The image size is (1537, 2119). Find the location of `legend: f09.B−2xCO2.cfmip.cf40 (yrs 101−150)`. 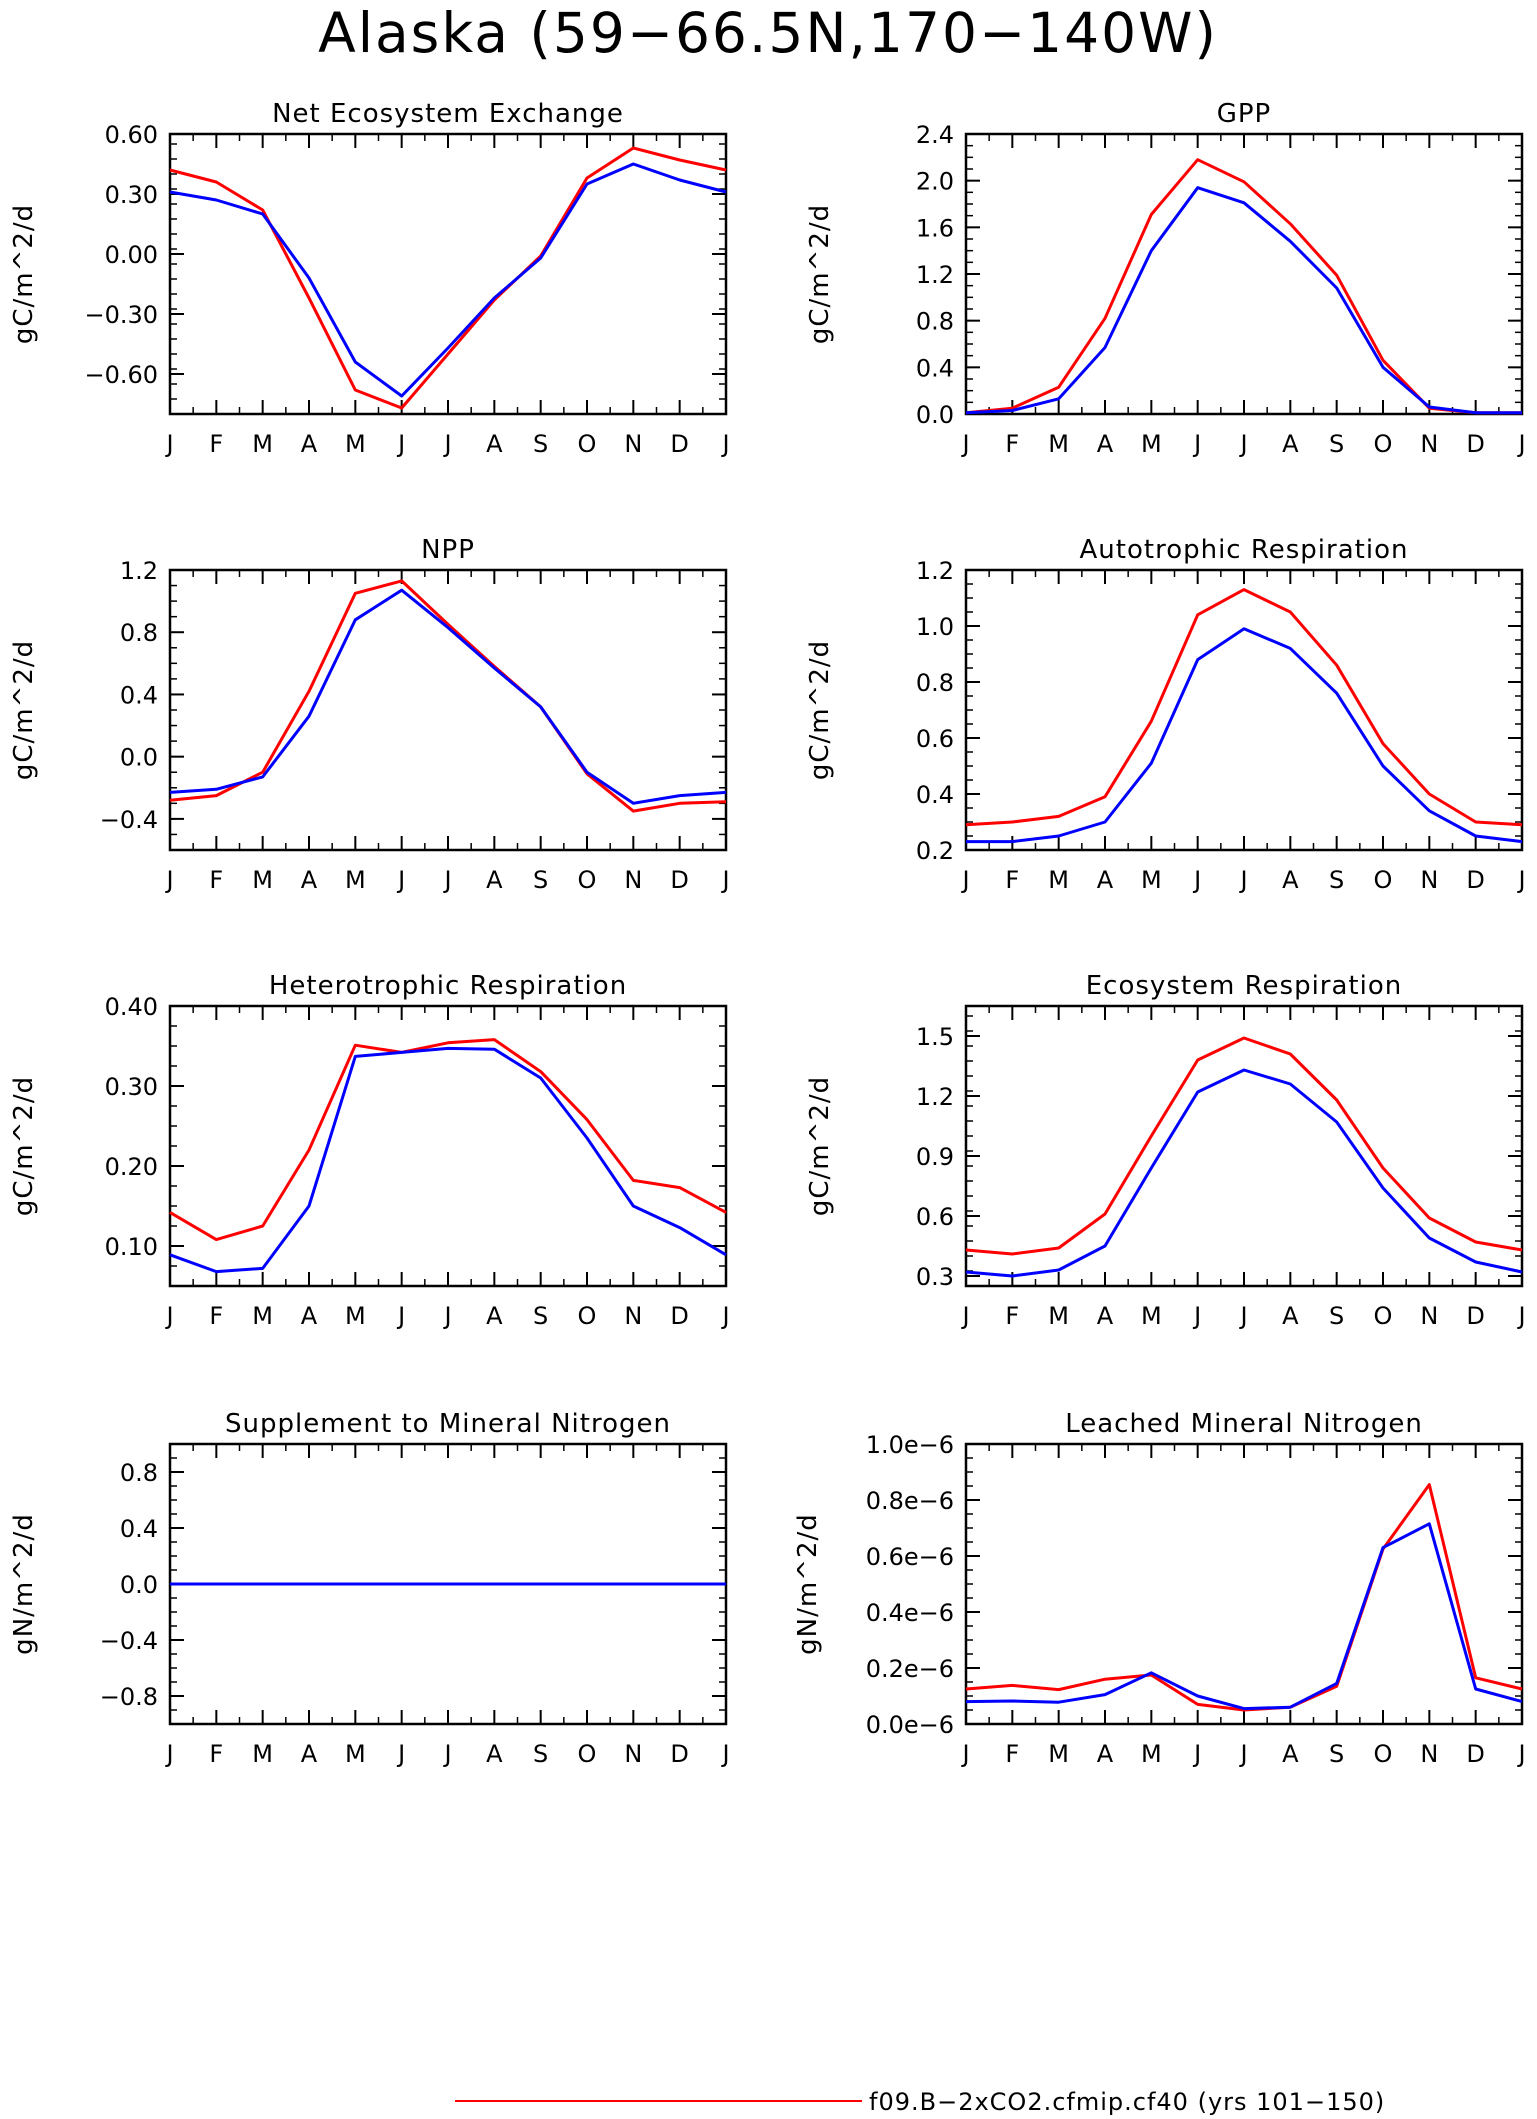

legend: f09.B−2xCO2.cfmip.cf40 (yrs 101−150) is located at coordinates (920, 2102).